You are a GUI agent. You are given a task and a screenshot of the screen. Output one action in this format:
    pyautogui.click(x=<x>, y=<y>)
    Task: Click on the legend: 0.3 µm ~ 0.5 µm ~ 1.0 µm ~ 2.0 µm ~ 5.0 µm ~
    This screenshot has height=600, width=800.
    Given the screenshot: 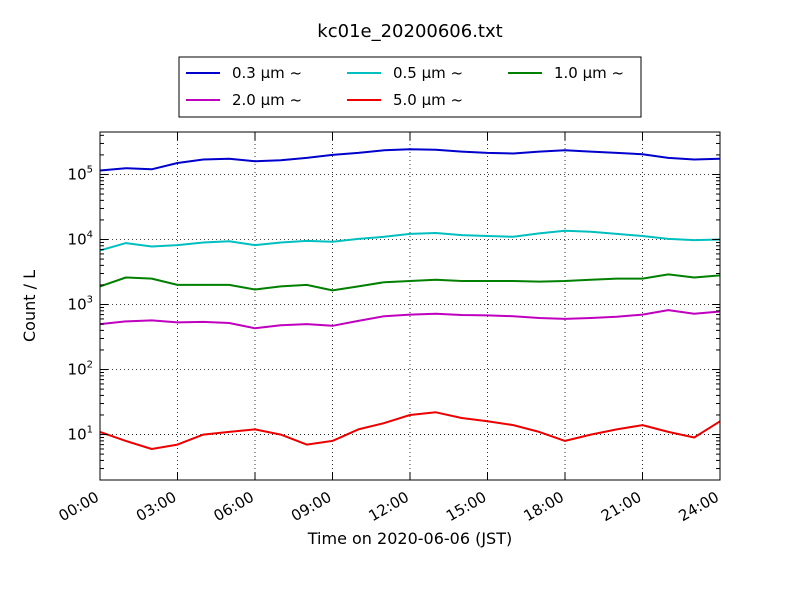 What is the action you would take?
    pyautogui.click(x=410, y=87)
    